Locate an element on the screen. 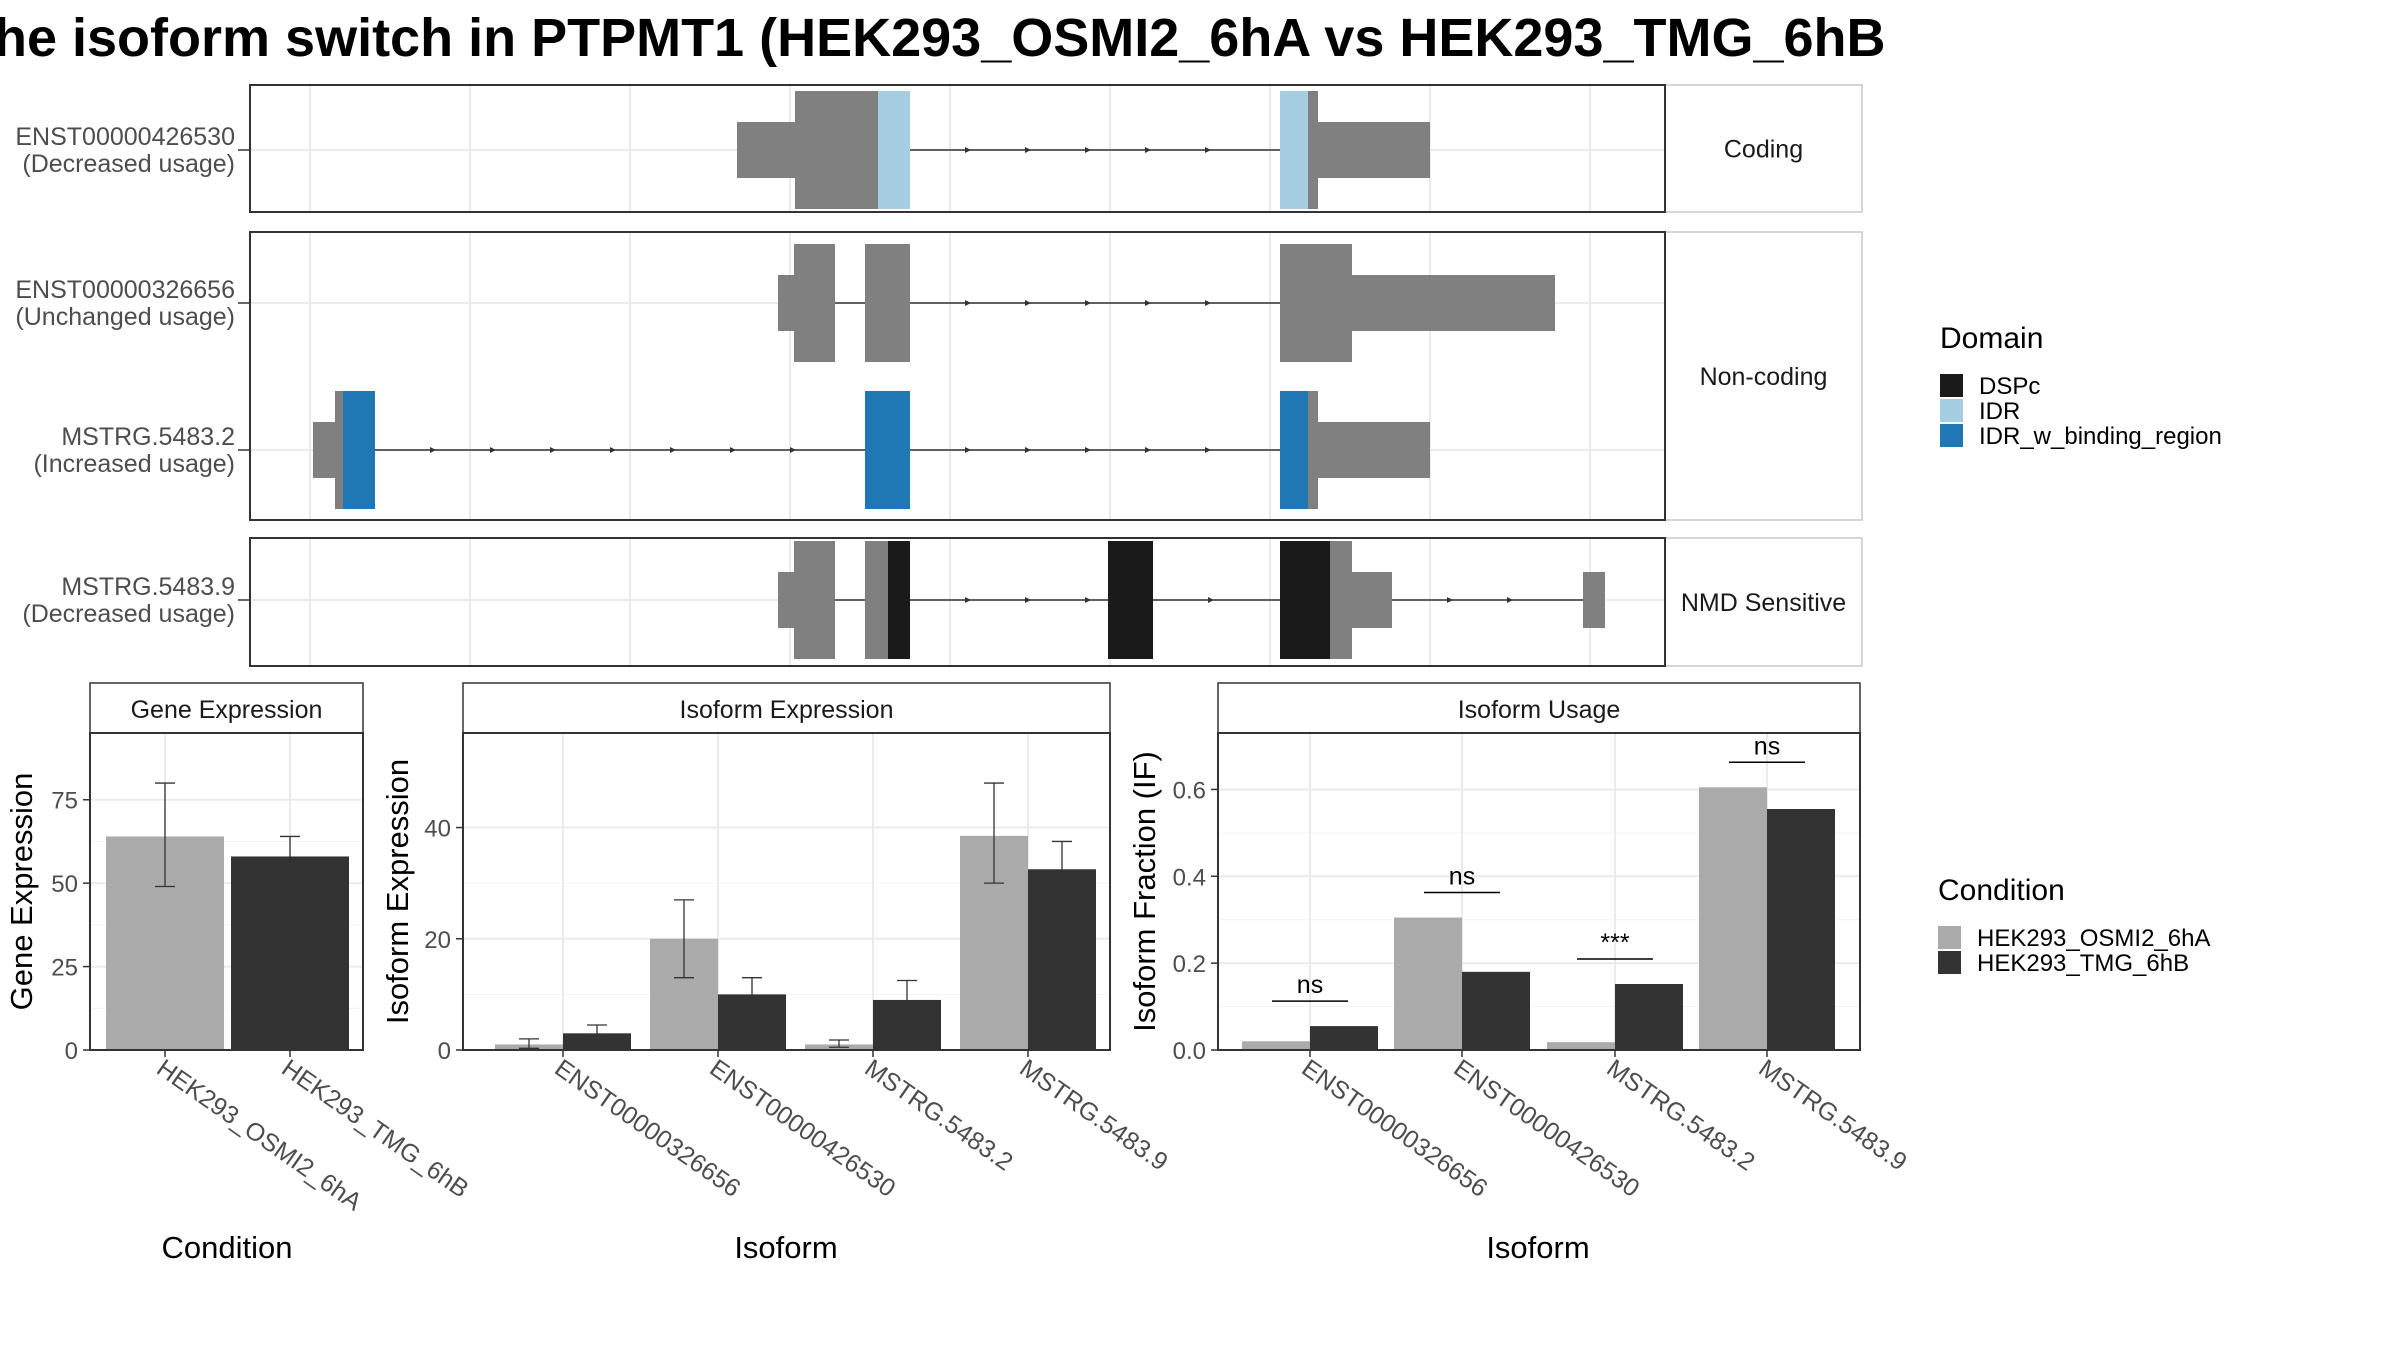 The image size is (2400, 1350). y-tick-label: 20 is located at coordinates (437, 940).